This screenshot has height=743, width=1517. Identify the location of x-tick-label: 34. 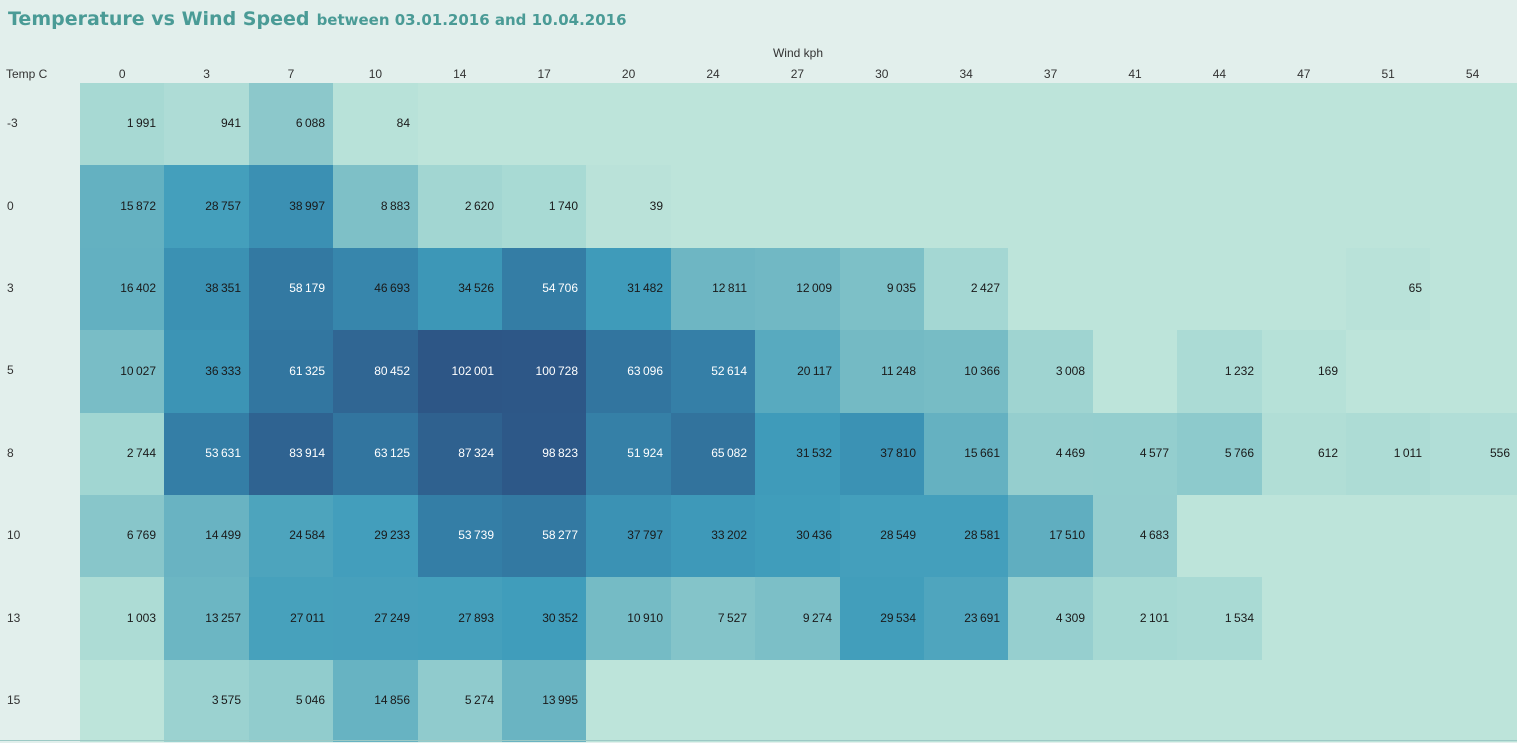
(966, 74).